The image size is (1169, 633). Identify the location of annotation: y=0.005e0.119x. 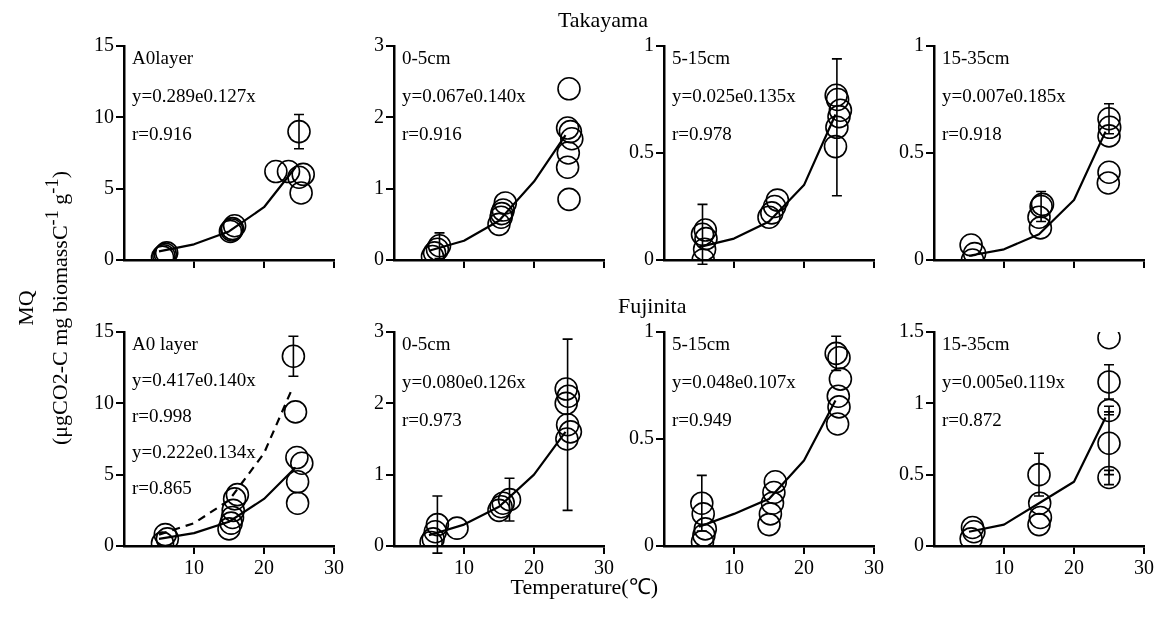
(1004, 382).